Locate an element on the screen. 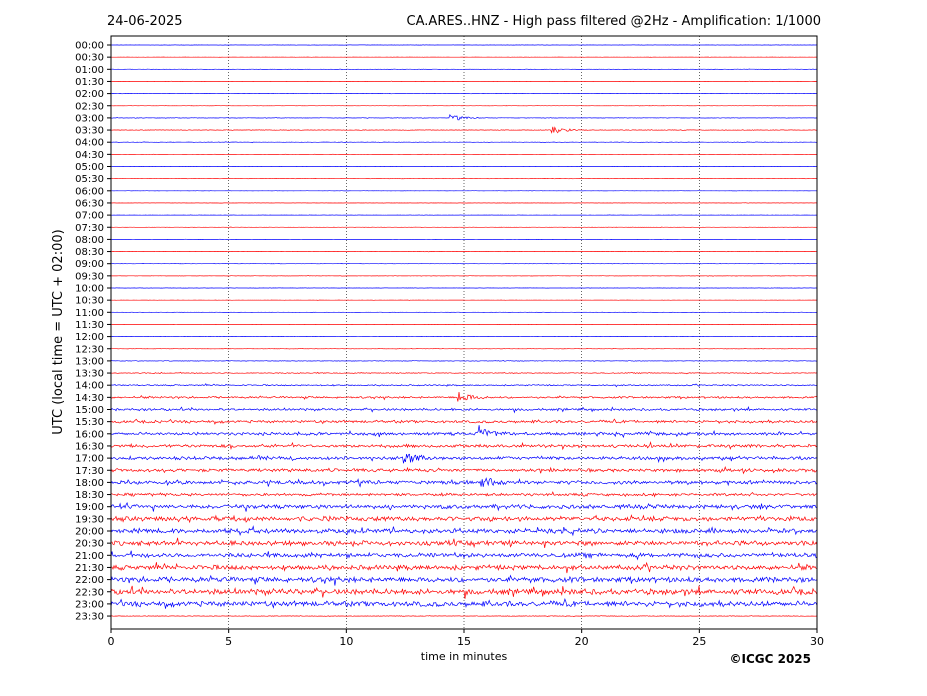  y-tick-label-11: 05:30 is located at coordinates (89, 179).